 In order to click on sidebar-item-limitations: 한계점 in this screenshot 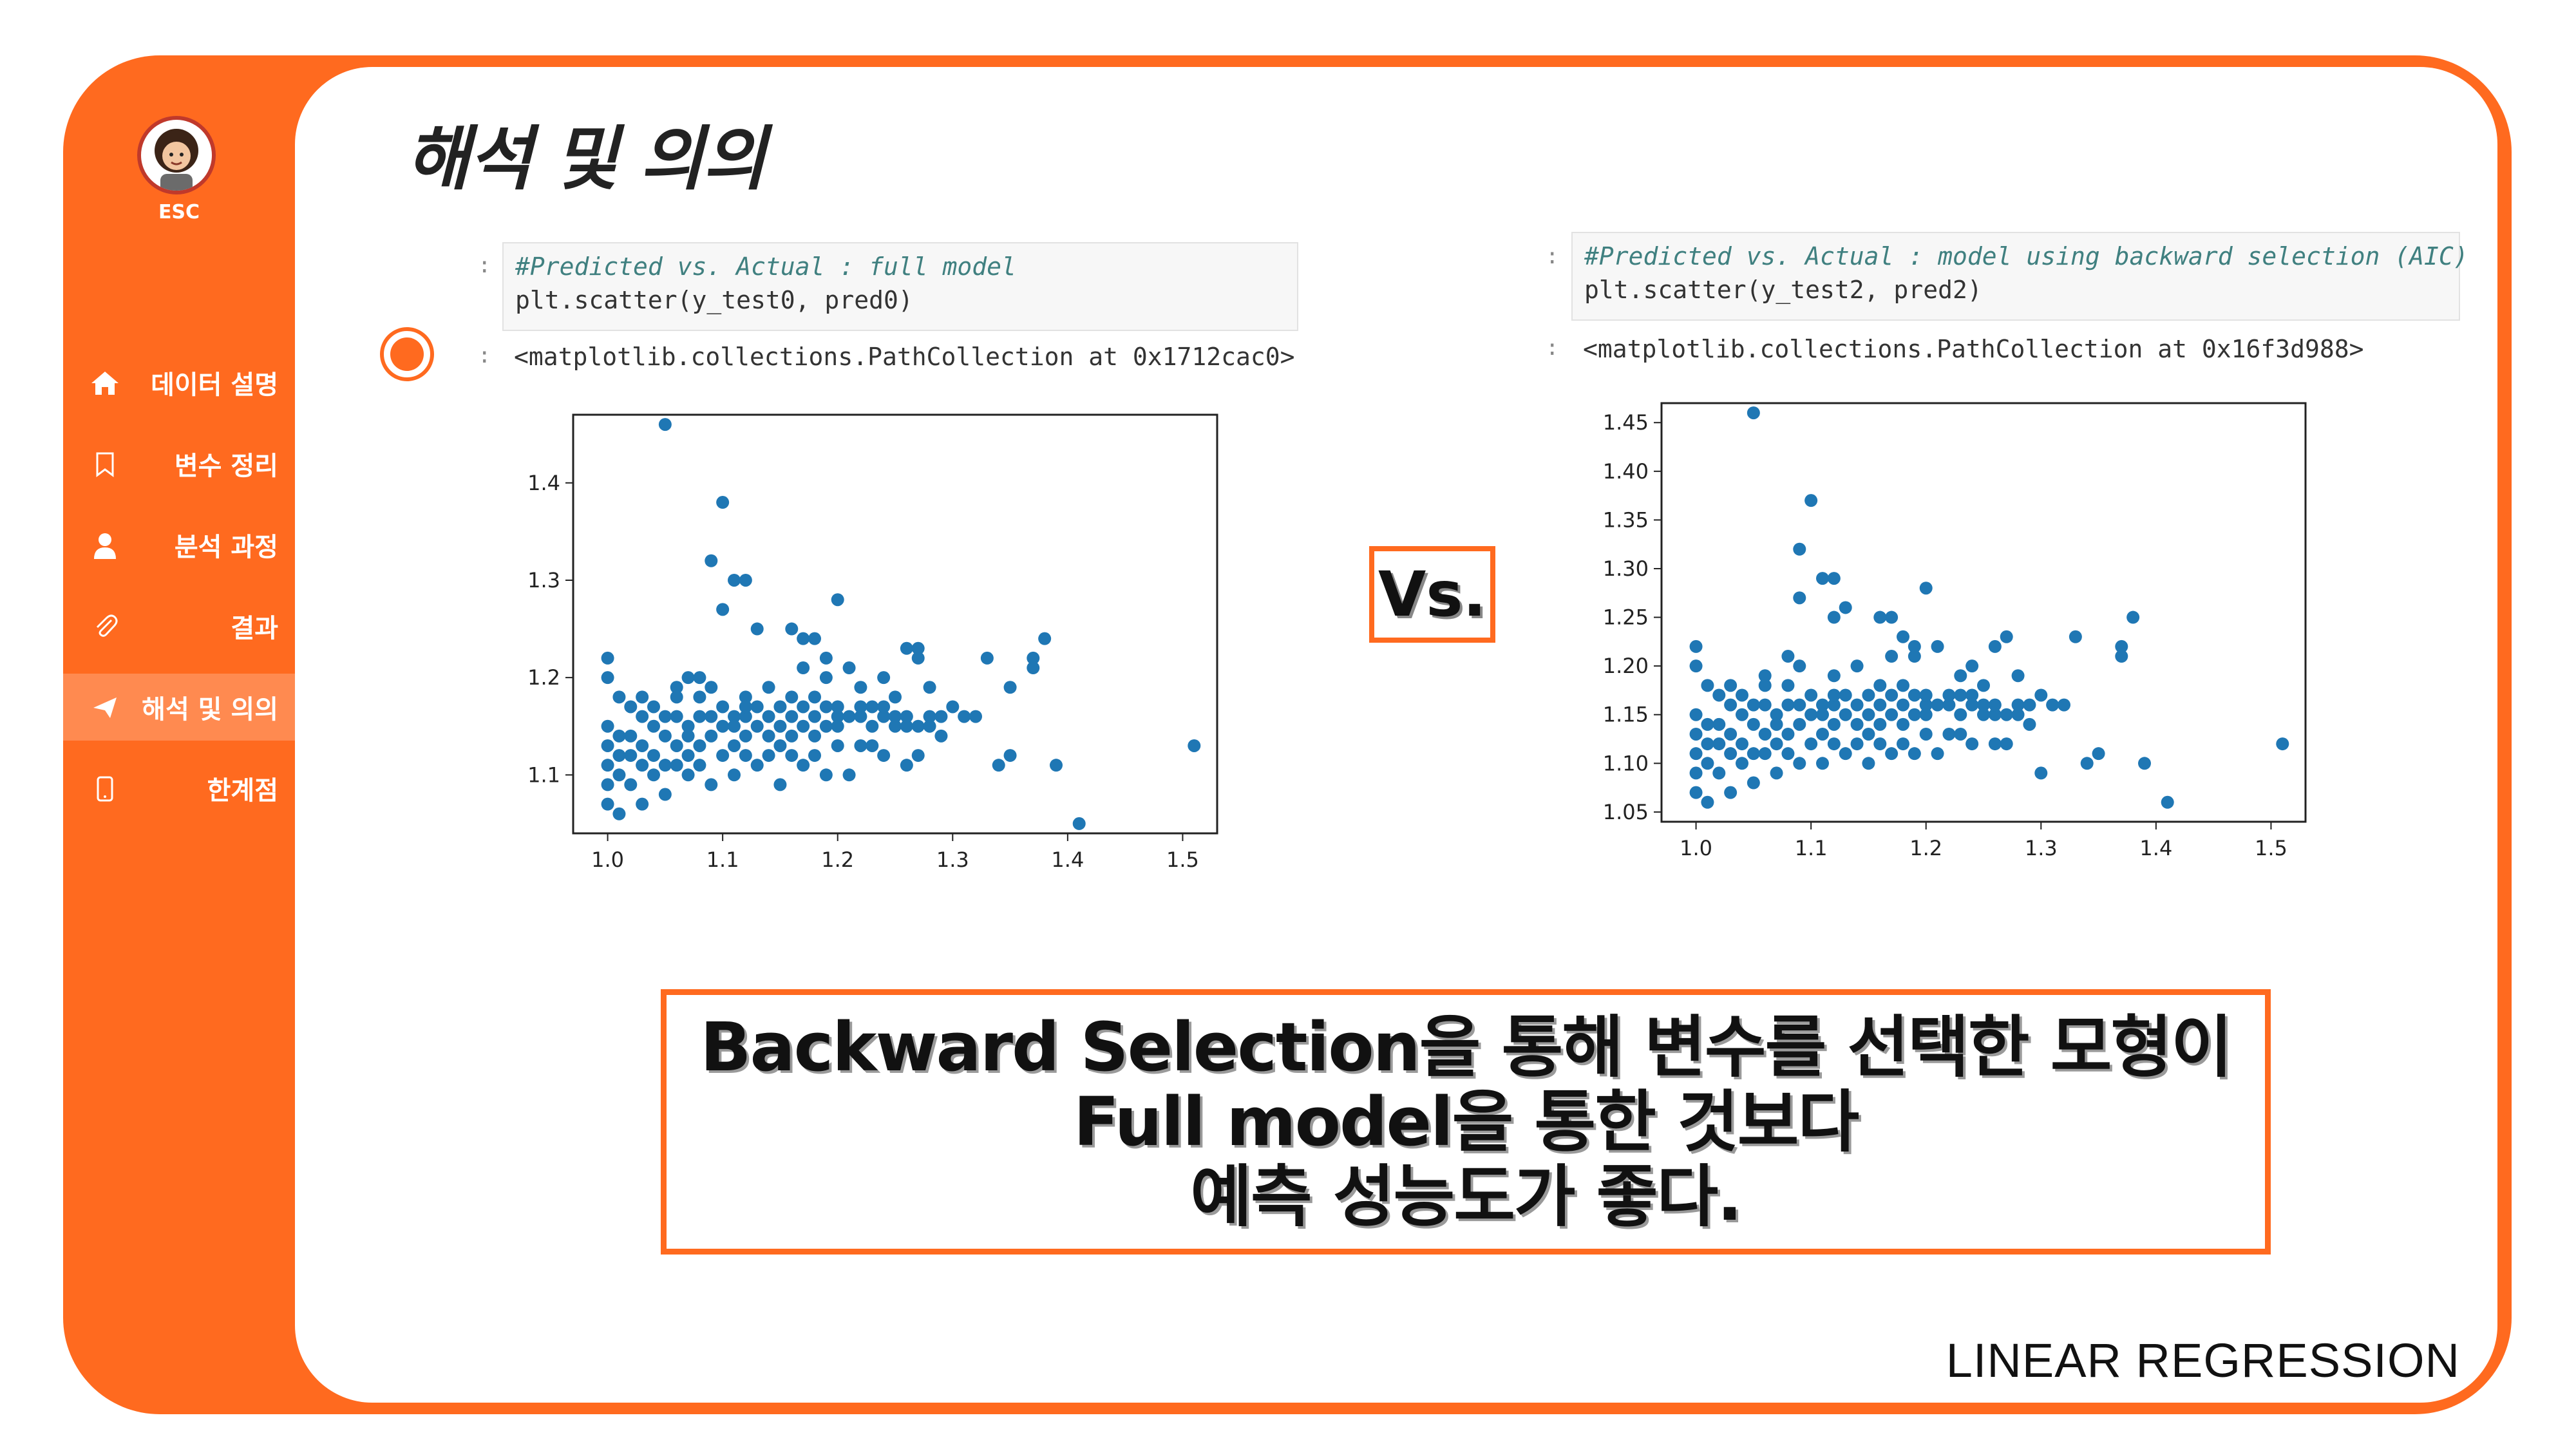, I will do `click(179, 788)`.